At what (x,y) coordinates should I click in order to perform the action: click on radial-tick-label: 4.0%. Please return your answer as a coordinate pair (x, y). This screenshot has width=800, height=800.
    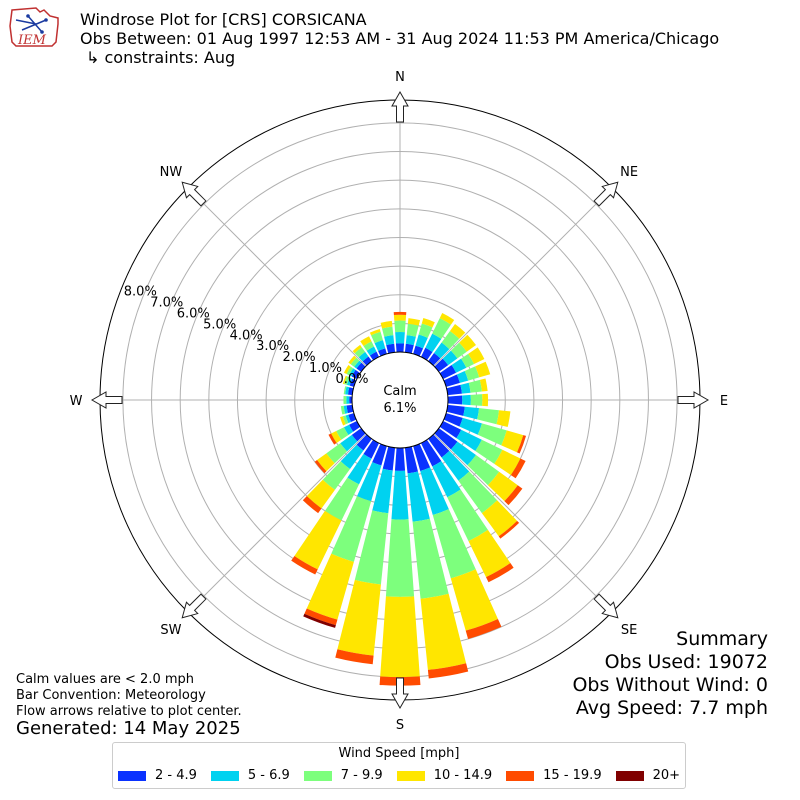
    Looking at the image, I should click on (246, 335).